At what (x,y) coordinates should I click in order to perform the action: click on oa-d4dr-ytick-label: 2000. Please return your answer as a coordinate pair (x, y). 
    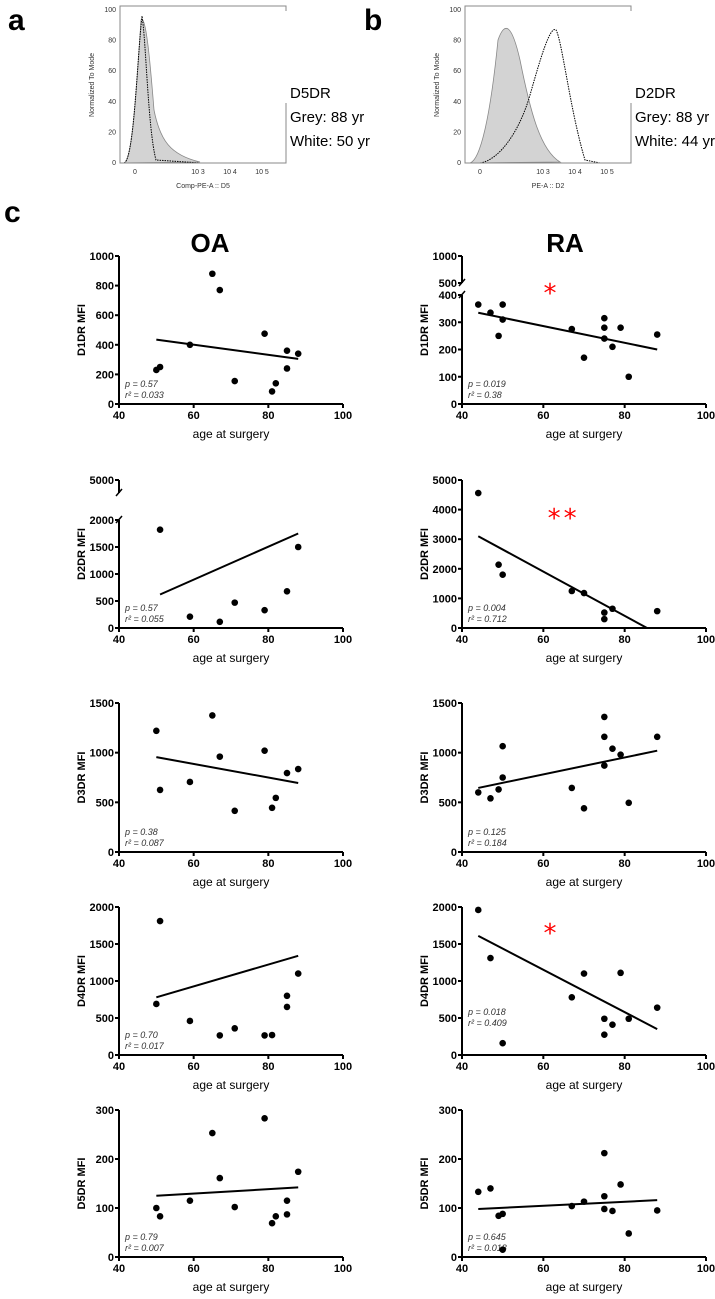
    Looking at the image, I should click on (102, 908).